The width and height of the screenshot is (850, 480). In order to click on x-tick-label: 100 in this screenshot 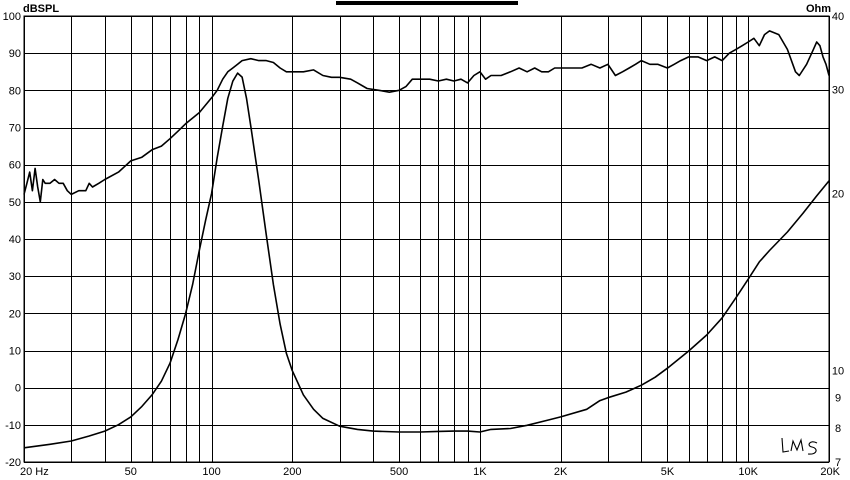, I will do `click(211, 472)`.